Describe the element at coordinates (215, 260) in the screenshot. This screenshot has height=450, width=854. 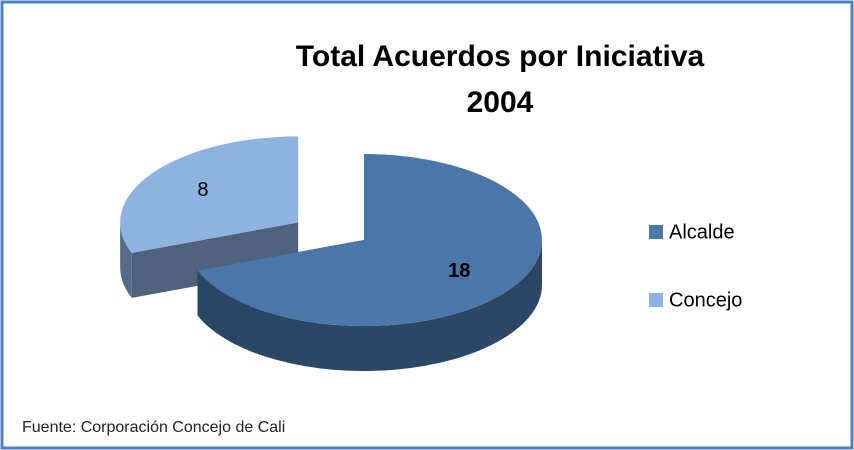
I see `slice-side` at that location.